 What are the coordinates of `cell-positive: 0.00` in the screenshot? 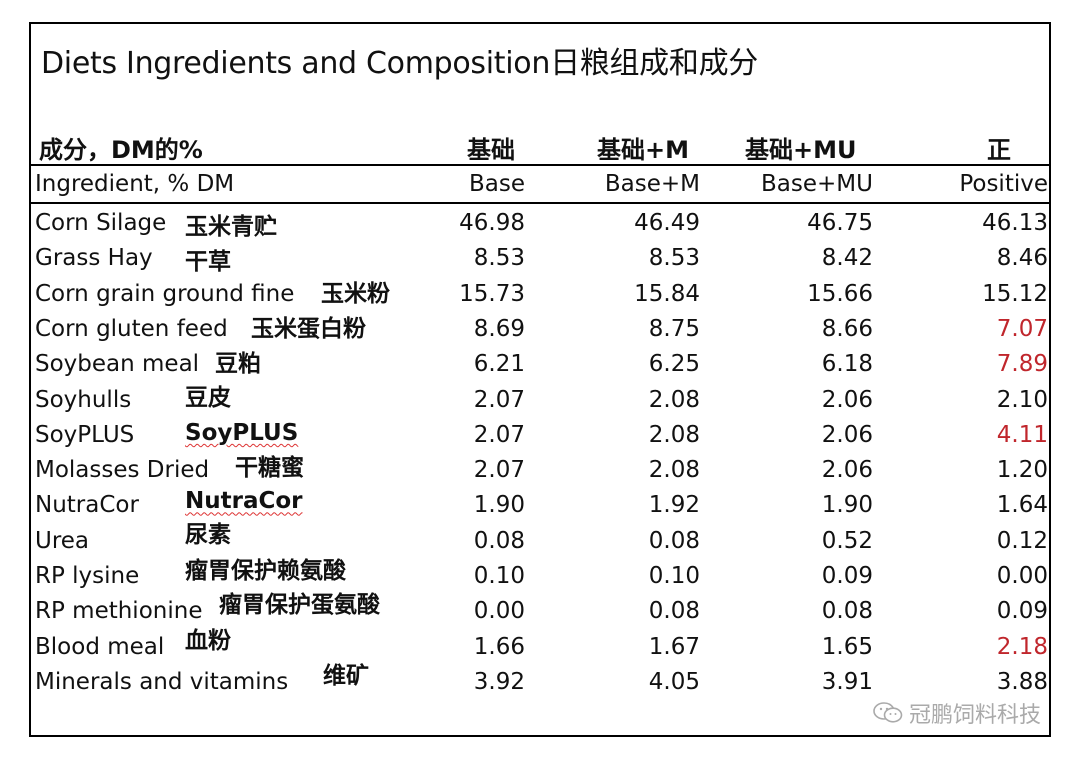 It's located at (1022, 576).